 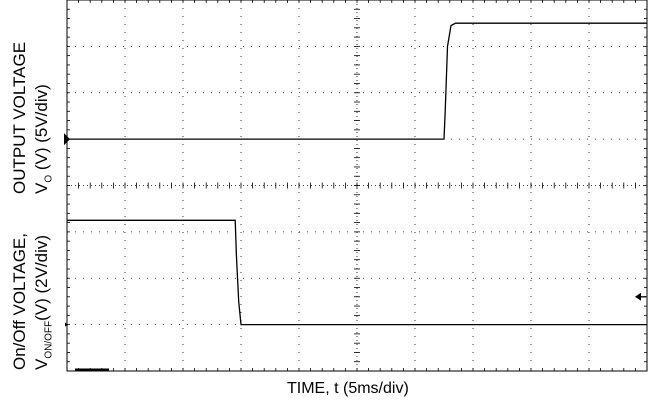 What do you see at coordinates (638, 296) in the screenshot?
I see `trigger-level-arrow` at bounding box center [638, 296].